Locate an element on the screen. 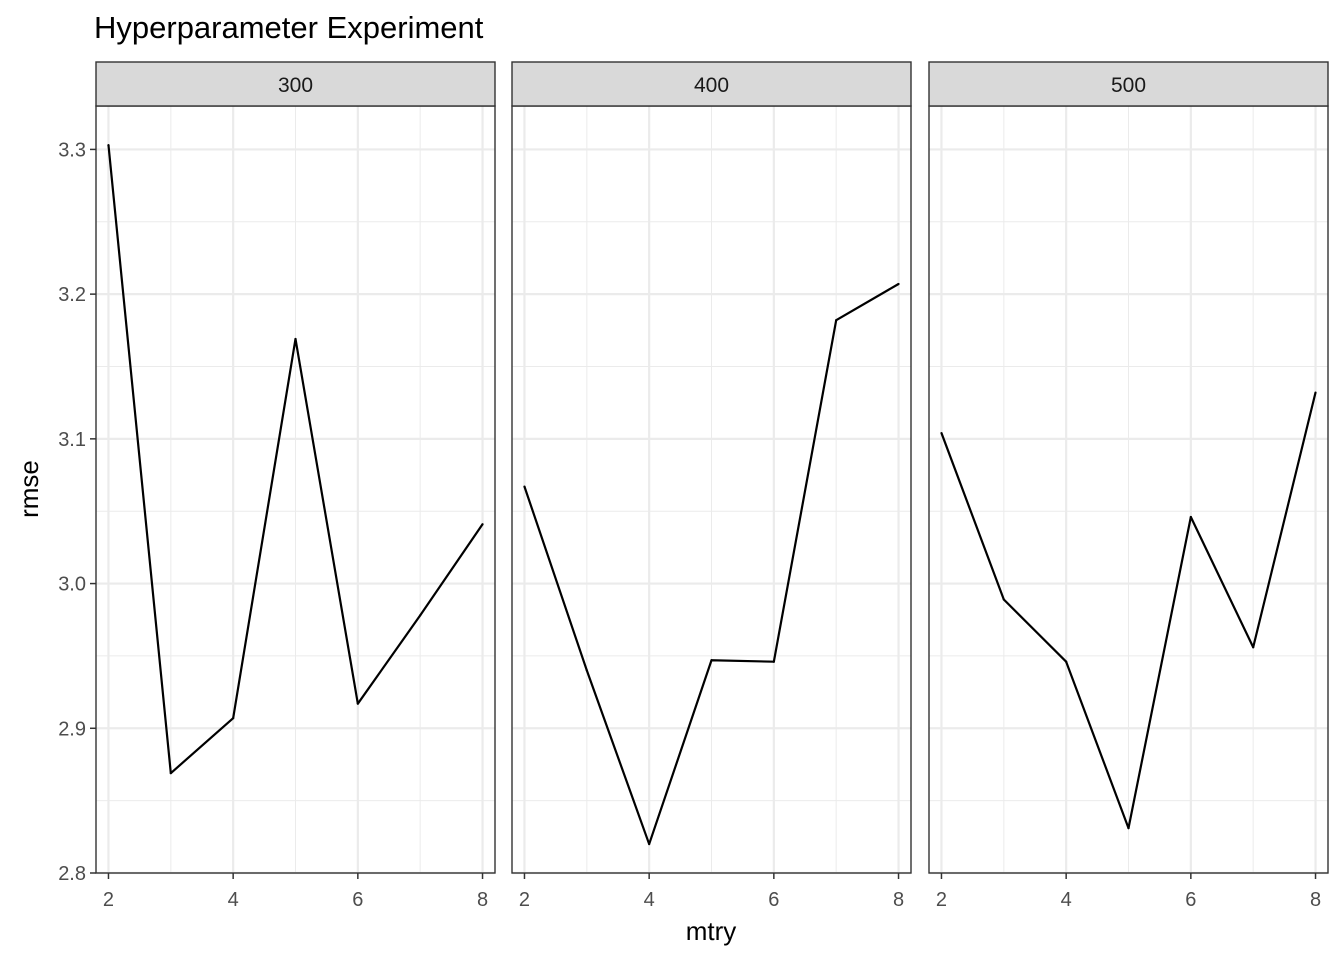  y-axis-title: rmse is located at coordinates (29, 489).